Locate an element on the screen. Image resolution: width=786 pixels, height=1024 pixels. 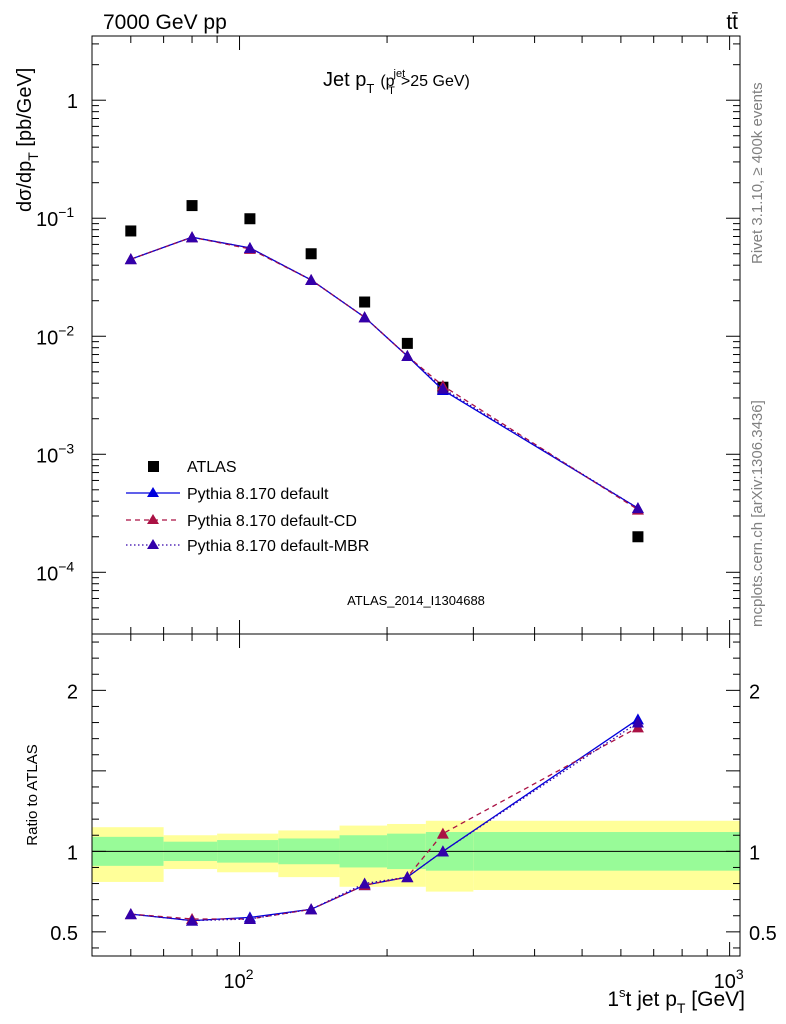
legend-entry-default-mbr: Pythia 8.170 default-MBR is located at coordinates (247, 546).